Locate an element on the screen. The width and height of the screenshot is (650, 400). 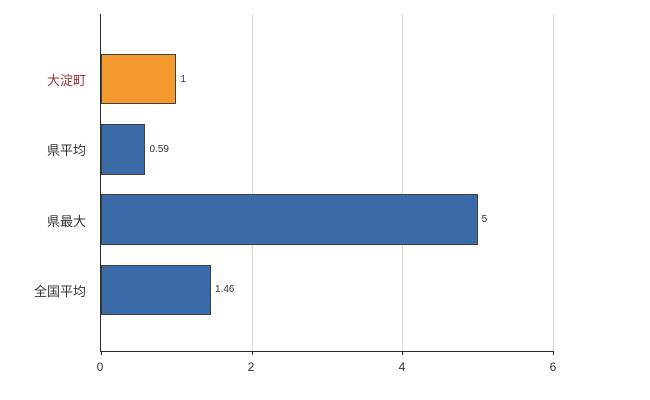
bar-row: 1.46 is located at coordinates (327, 290).